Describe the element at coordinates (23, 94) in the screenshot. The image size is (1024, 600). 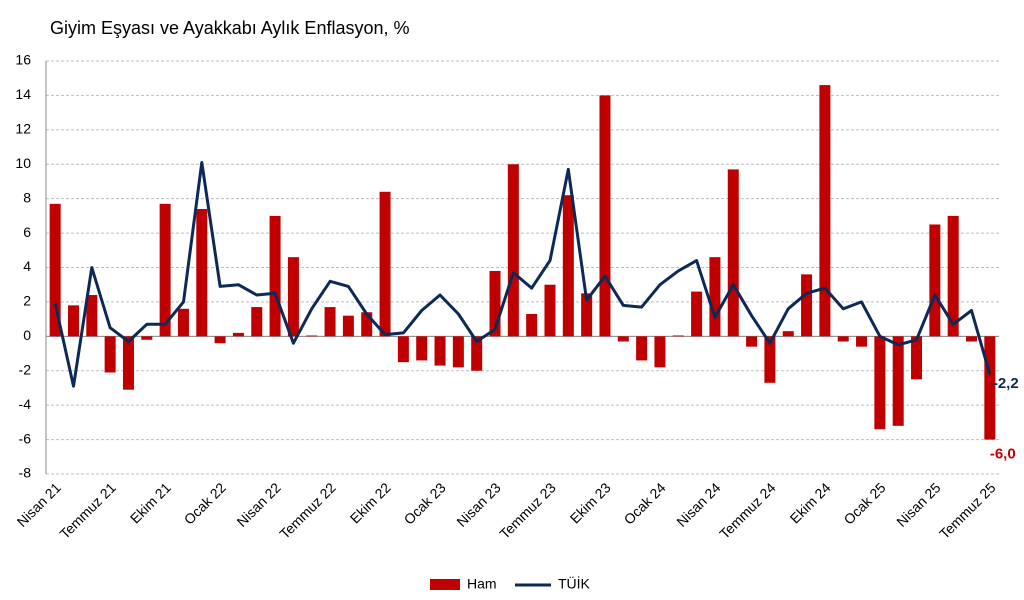
I see `y-tick-label: 14` at that location.